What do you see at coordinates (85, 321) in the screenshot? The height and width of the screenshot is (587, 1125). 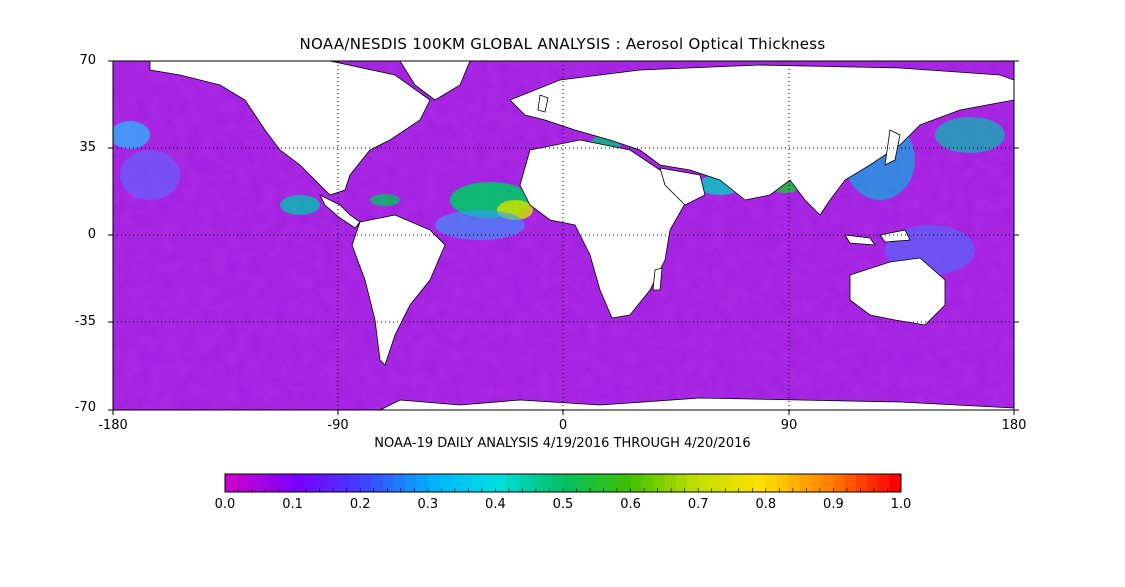 I see `lat-label-m35: -35` at bounding box center [85, 321].